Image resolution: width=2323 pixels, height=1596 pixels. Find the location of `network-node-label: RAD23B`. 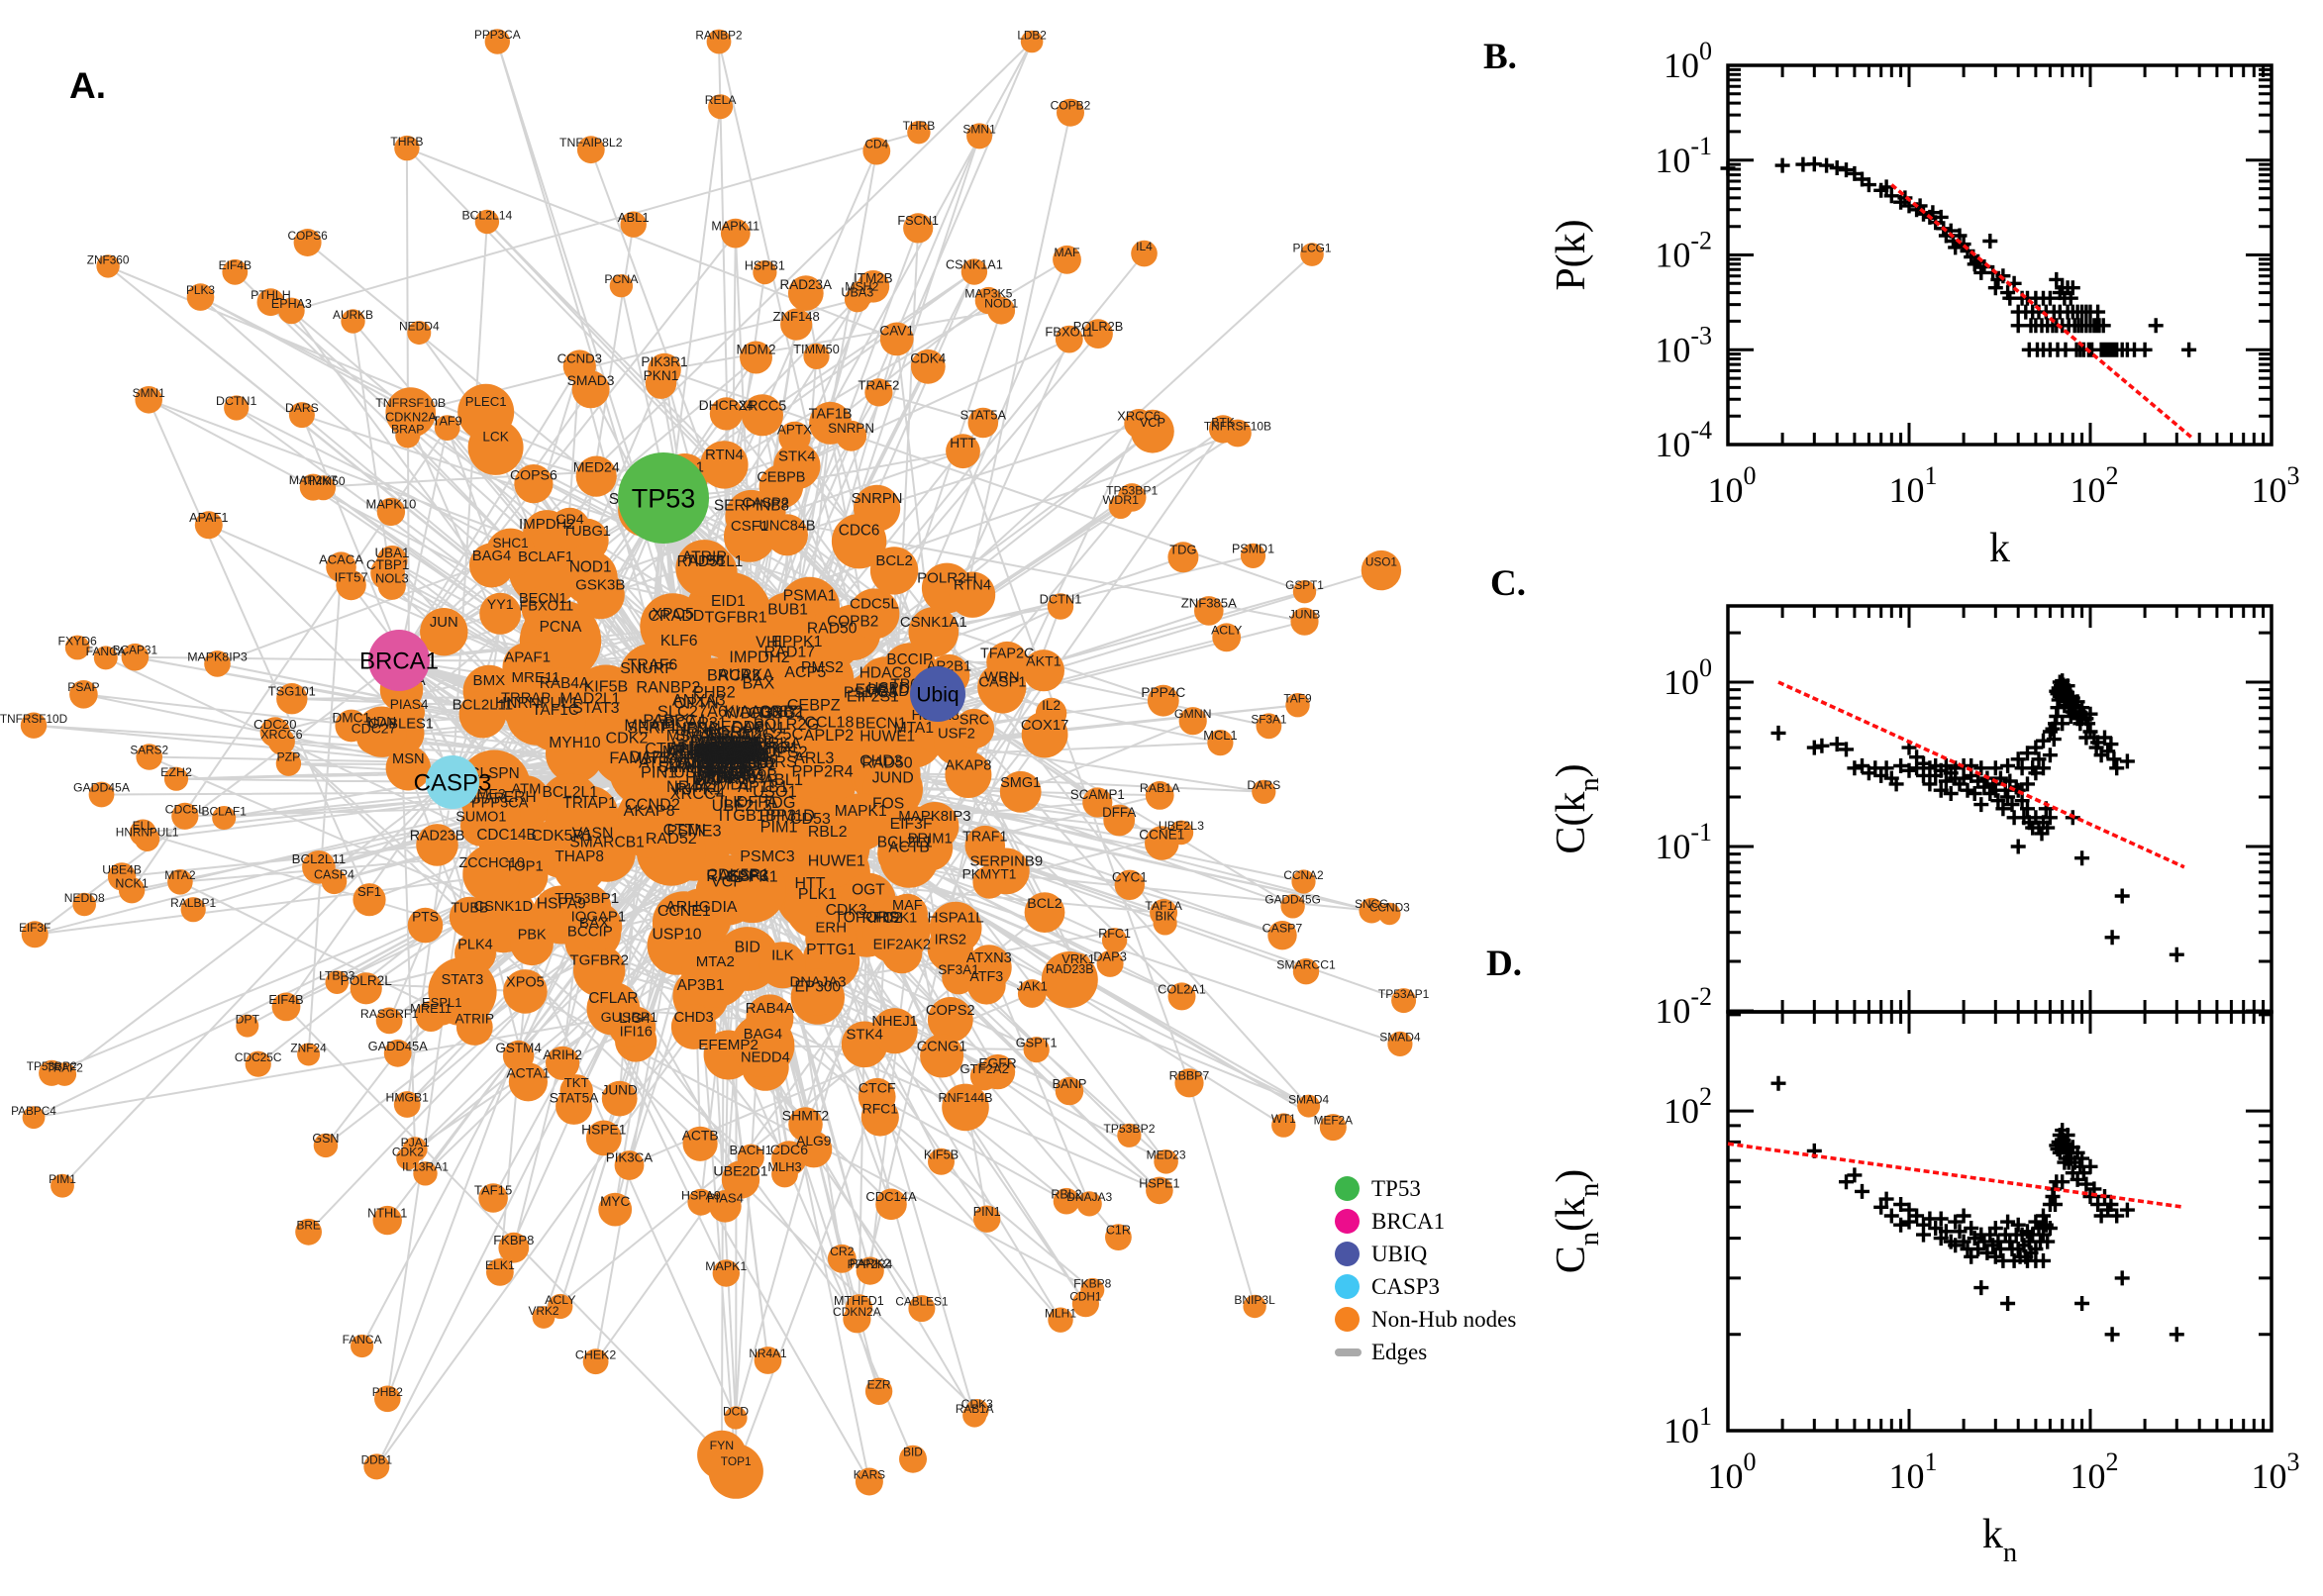

network-node-label: RAD23B is located at coordinates (437, 837).